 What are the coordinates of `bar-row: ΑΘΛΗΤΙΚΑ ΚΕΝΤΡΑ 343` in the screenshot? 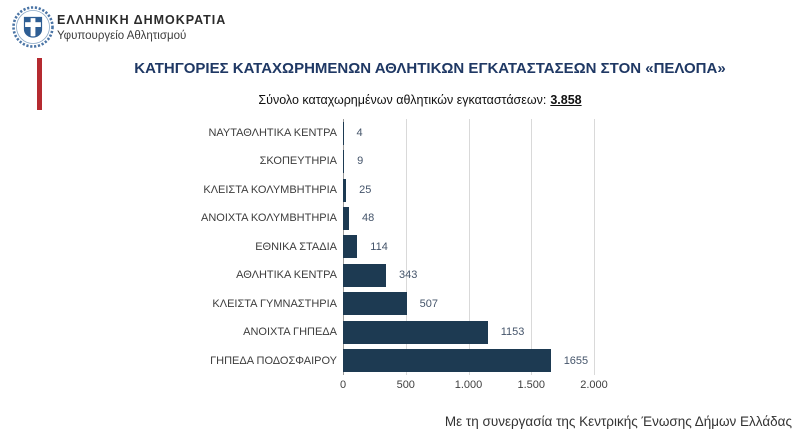 It's located at (400, 275).